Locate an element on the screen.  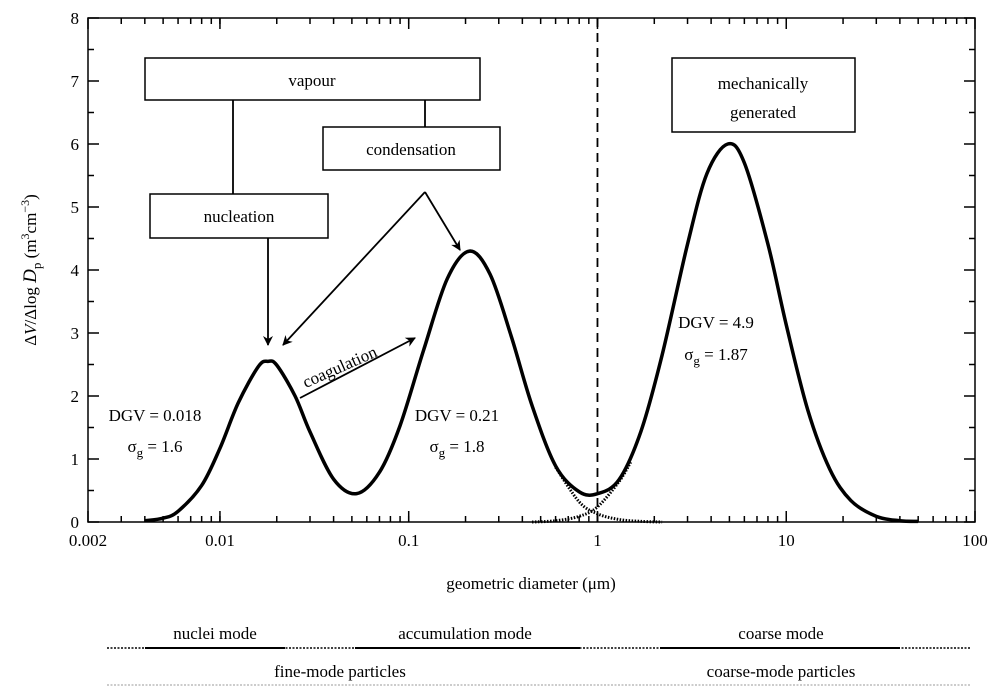
mode-dgv: DGV = 0.018 is located at coordinates (155, 415).